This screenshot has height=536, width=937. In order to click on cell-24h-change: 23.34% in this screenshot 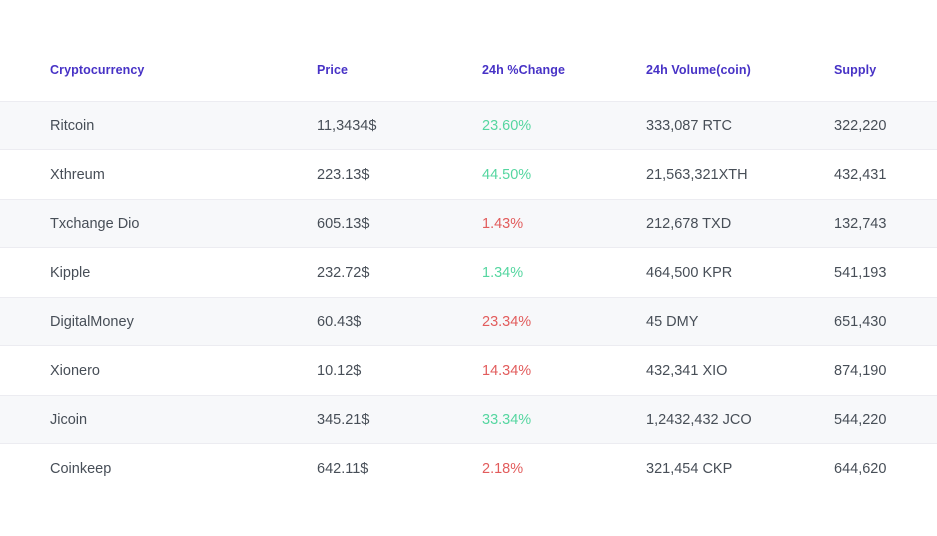, I will do `click(507, 321)`.